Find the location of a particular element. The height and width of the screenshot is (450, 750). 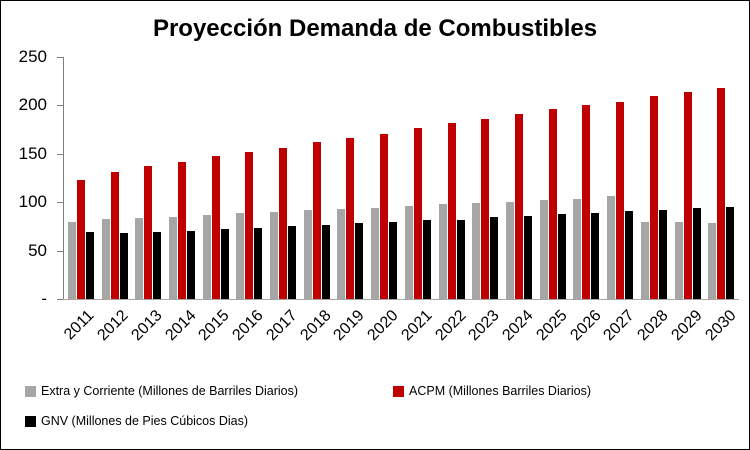

x-axis-label-2012: 2012 is located at coordinates (113, 326).